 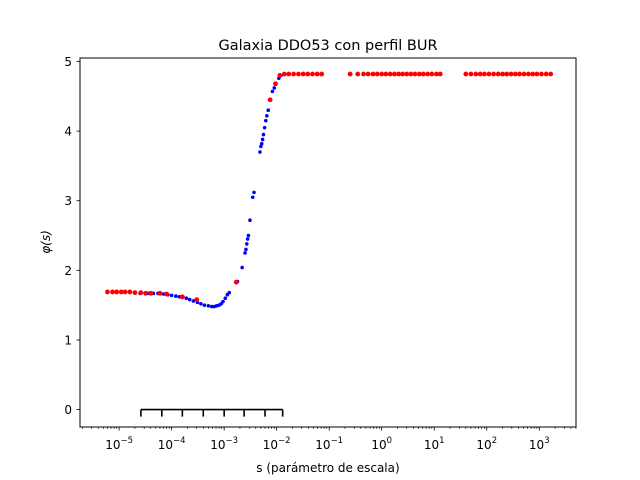 I want to click on y-tick-label: 0, so click(x=68, y=410).